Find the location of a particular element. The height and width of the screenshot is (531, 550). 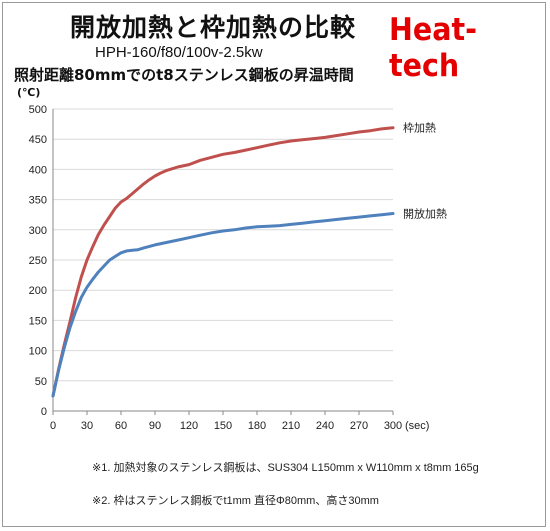

x-tick-label: 90 is located at coordinates (155, 426).